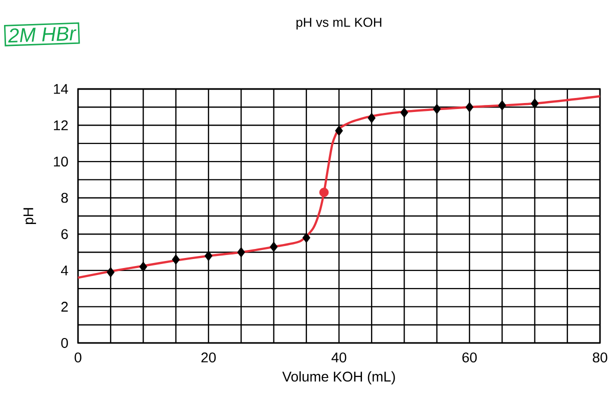 The height and width of the screenshot is (417, 616). Describe the element at coordinates (339, 357) in the screenshot. I see `x-tick-label: 40` at that location.